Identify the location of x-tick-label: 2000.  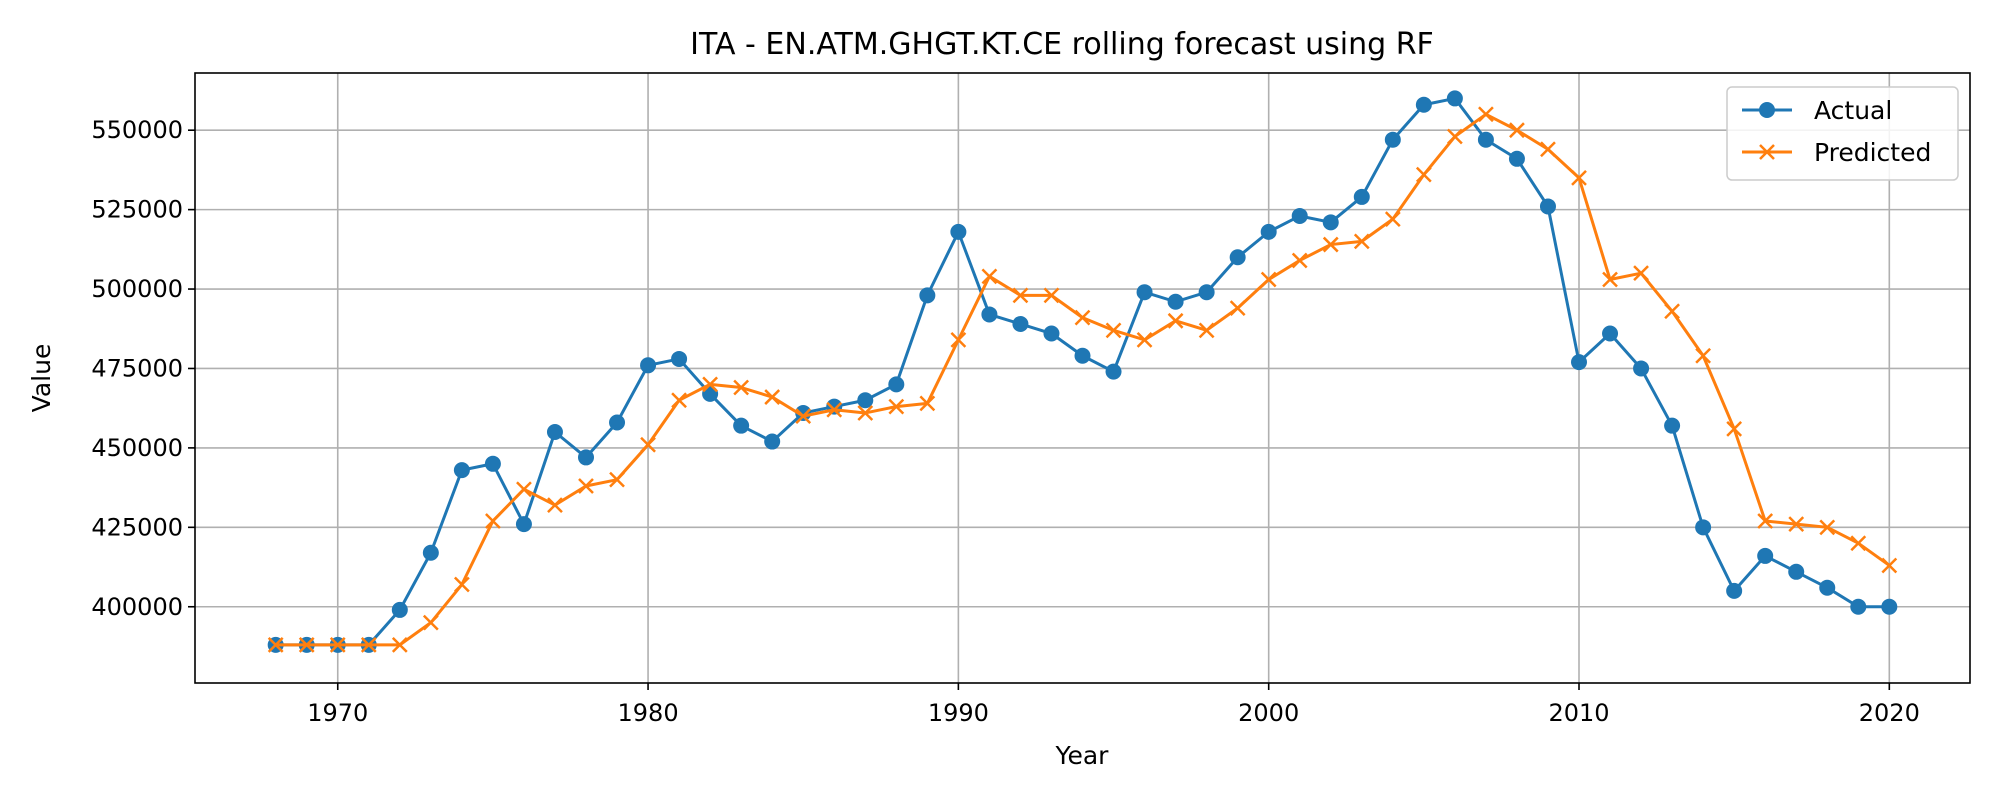
(1268, 713).